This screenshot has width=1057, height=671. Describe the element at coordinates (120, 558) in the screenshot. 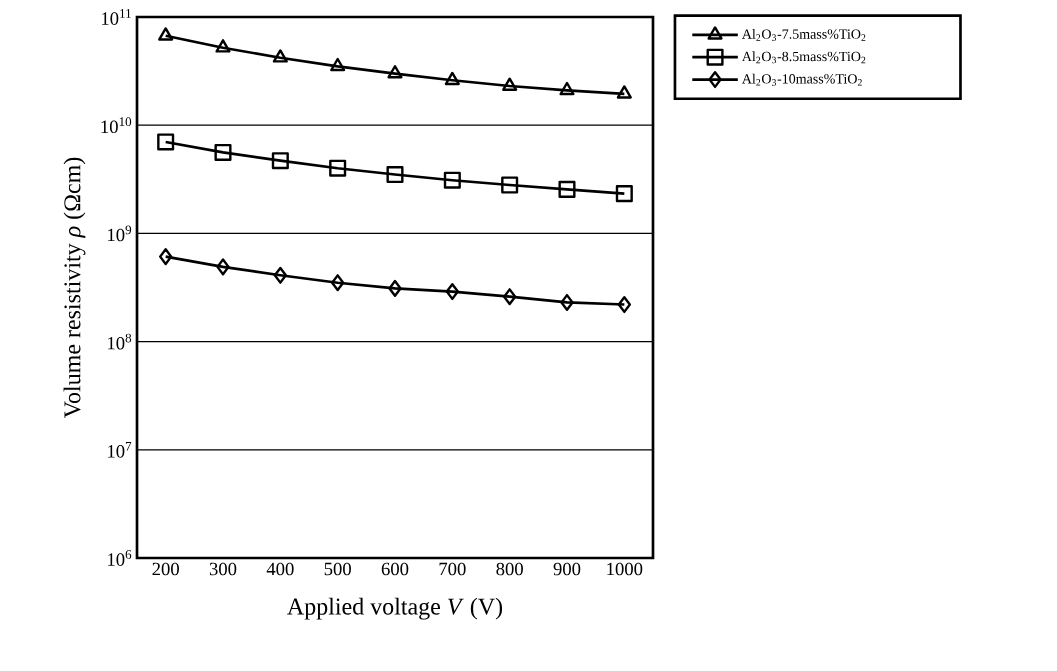

I see `y-tick-label: 10$^{6}$` at that location.